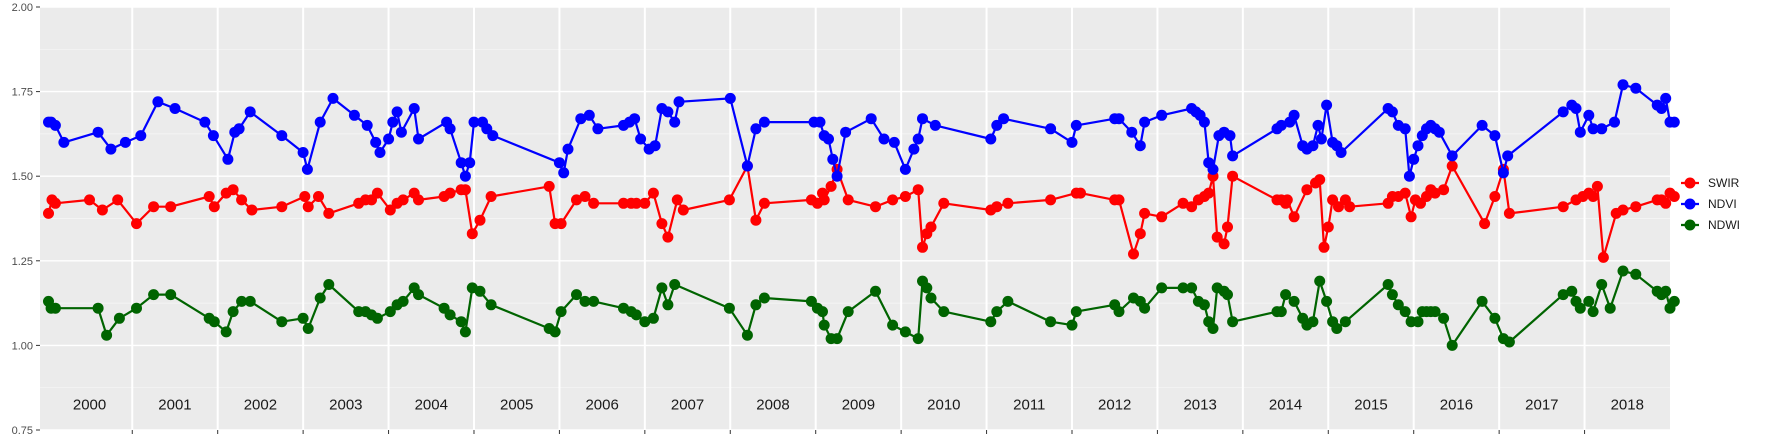 The width and height of the screenshot is (1773, 447). I want to click on y-tick-label: 0.75, so click(22, 431).